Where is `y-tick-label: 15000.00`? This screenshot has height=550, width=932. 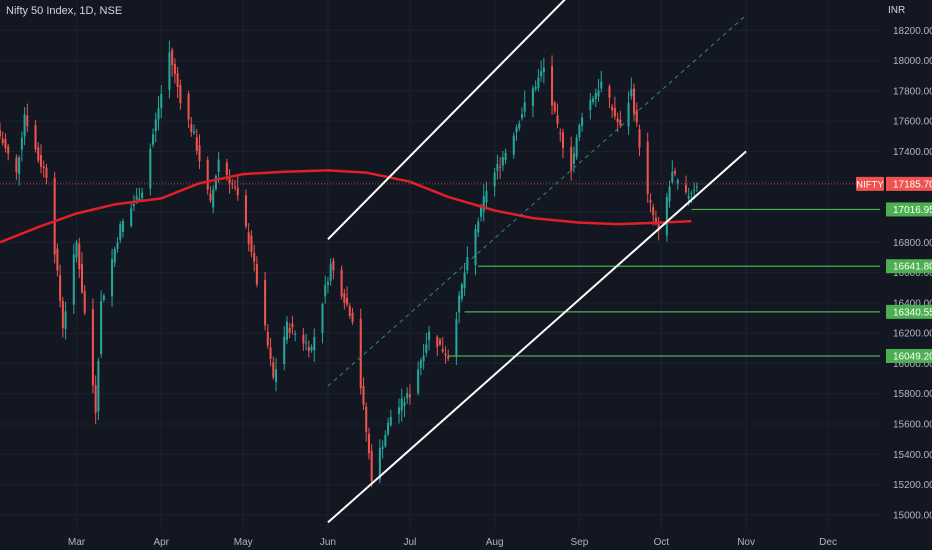
y-tick-label: 15000.00 is located at coordinates (912, 515).